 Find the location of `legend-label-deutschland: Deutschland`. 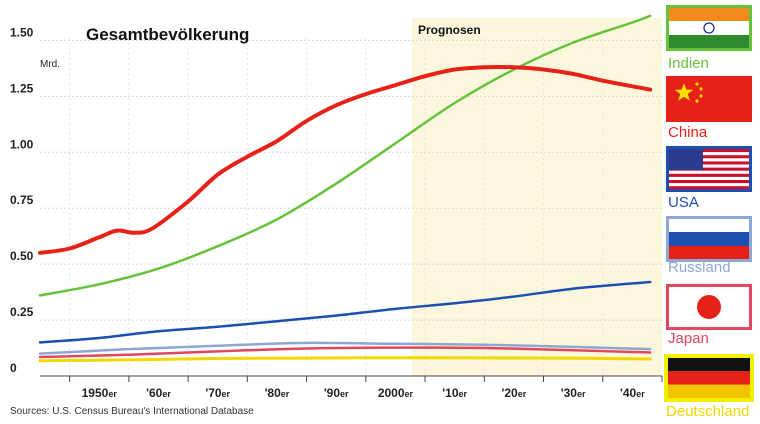

legend-label-deutschland: Deutschland is located at coordinates (707, 411).